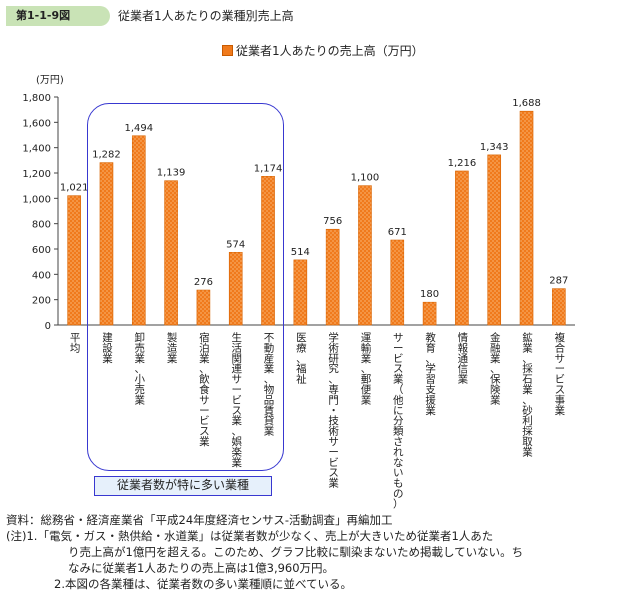 The height and width of the screenshot is (599, 618). What do you see at coordinates (227, 50) in the screenshot?
I see `legend-swatch` at bounding box center [227, 50].